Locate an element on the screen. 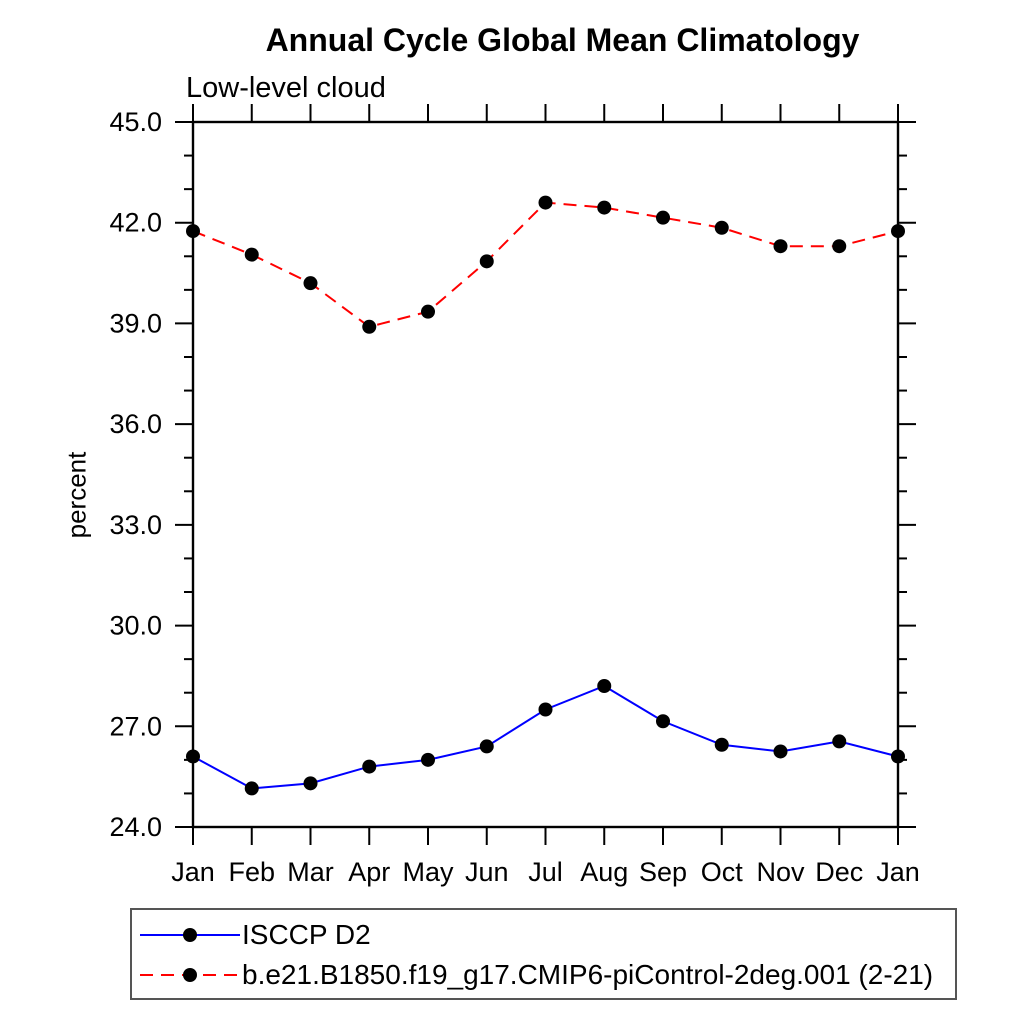 Image resolution: width=1024 pixels, height=1024 pixels. x-tick-label: Sep is located at coordinates (663, 872).